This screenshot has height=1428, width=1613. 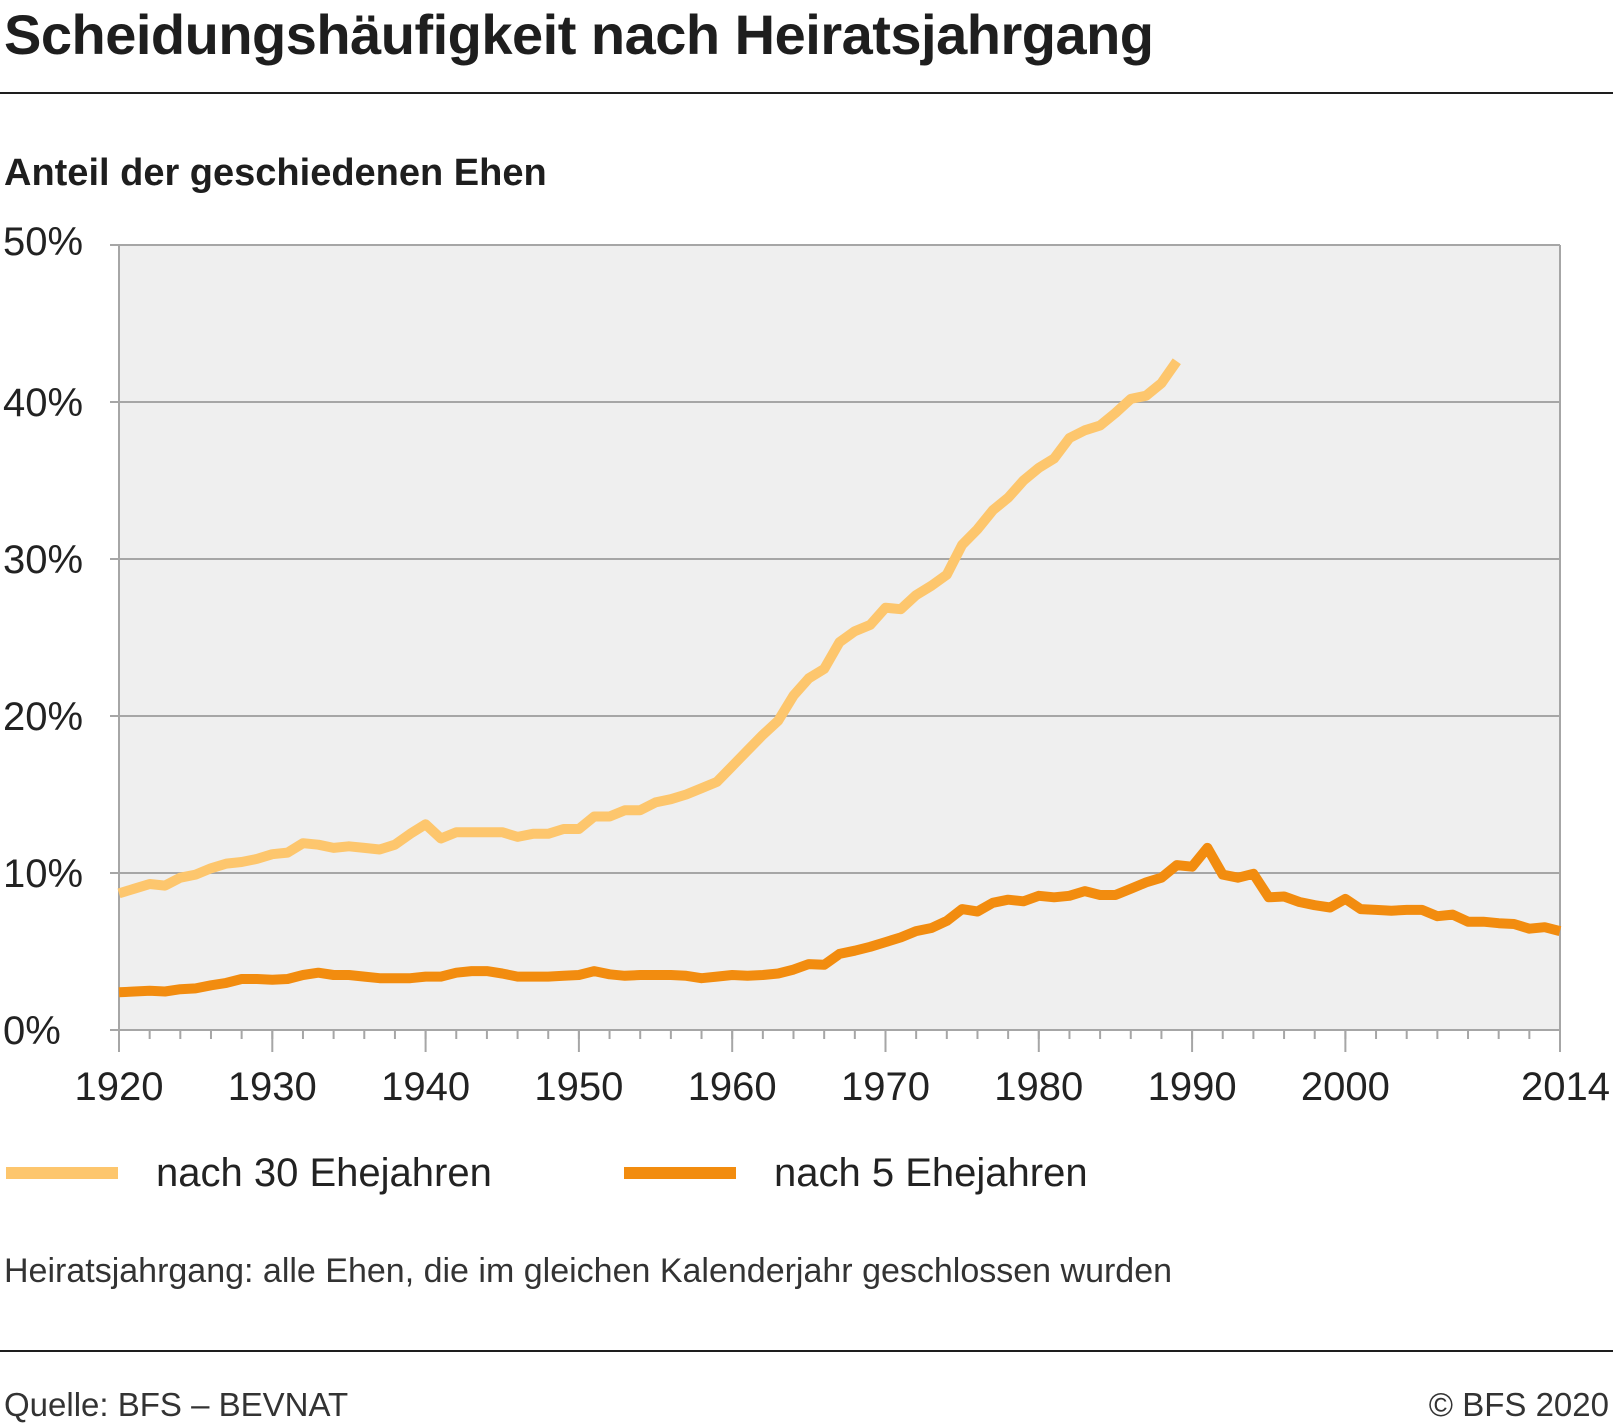 What do you see at coordinates (732, 1087) in the screenshot?
I see `x-tick-label: 1960` at bounding box center [732, 1087].